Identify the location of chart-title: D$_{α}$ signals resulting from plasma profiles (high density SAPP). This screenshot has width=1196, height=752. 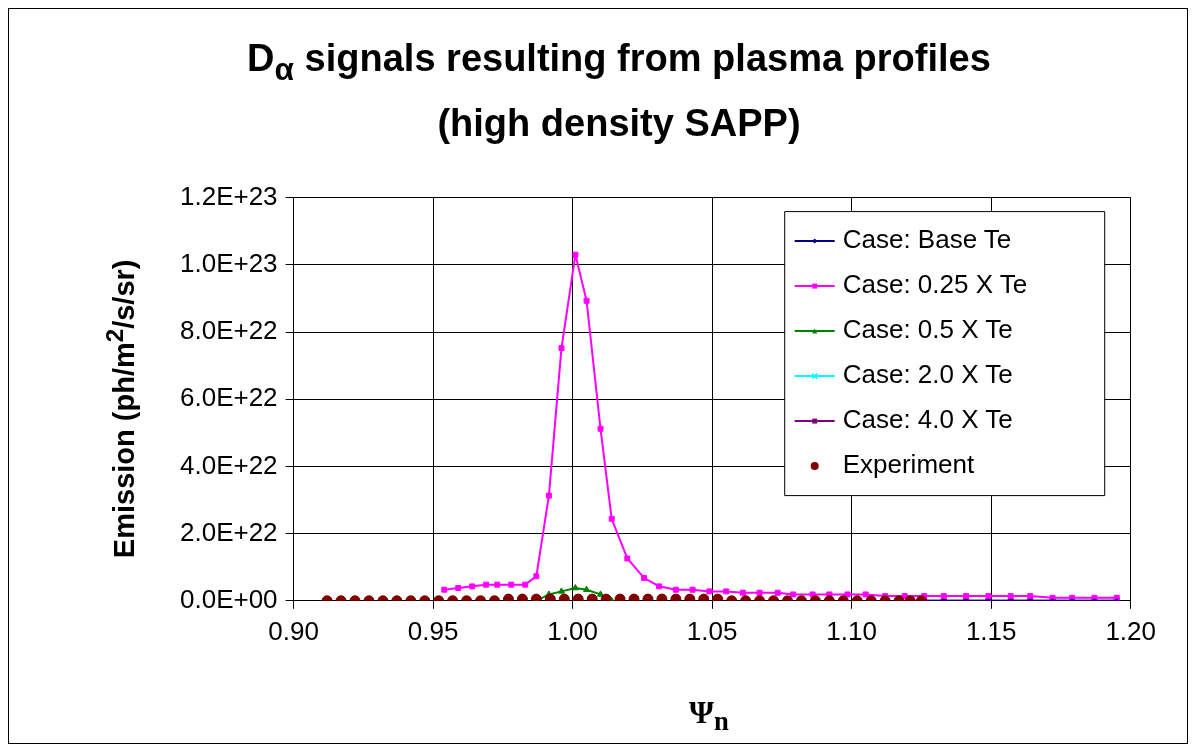
(619, 91).